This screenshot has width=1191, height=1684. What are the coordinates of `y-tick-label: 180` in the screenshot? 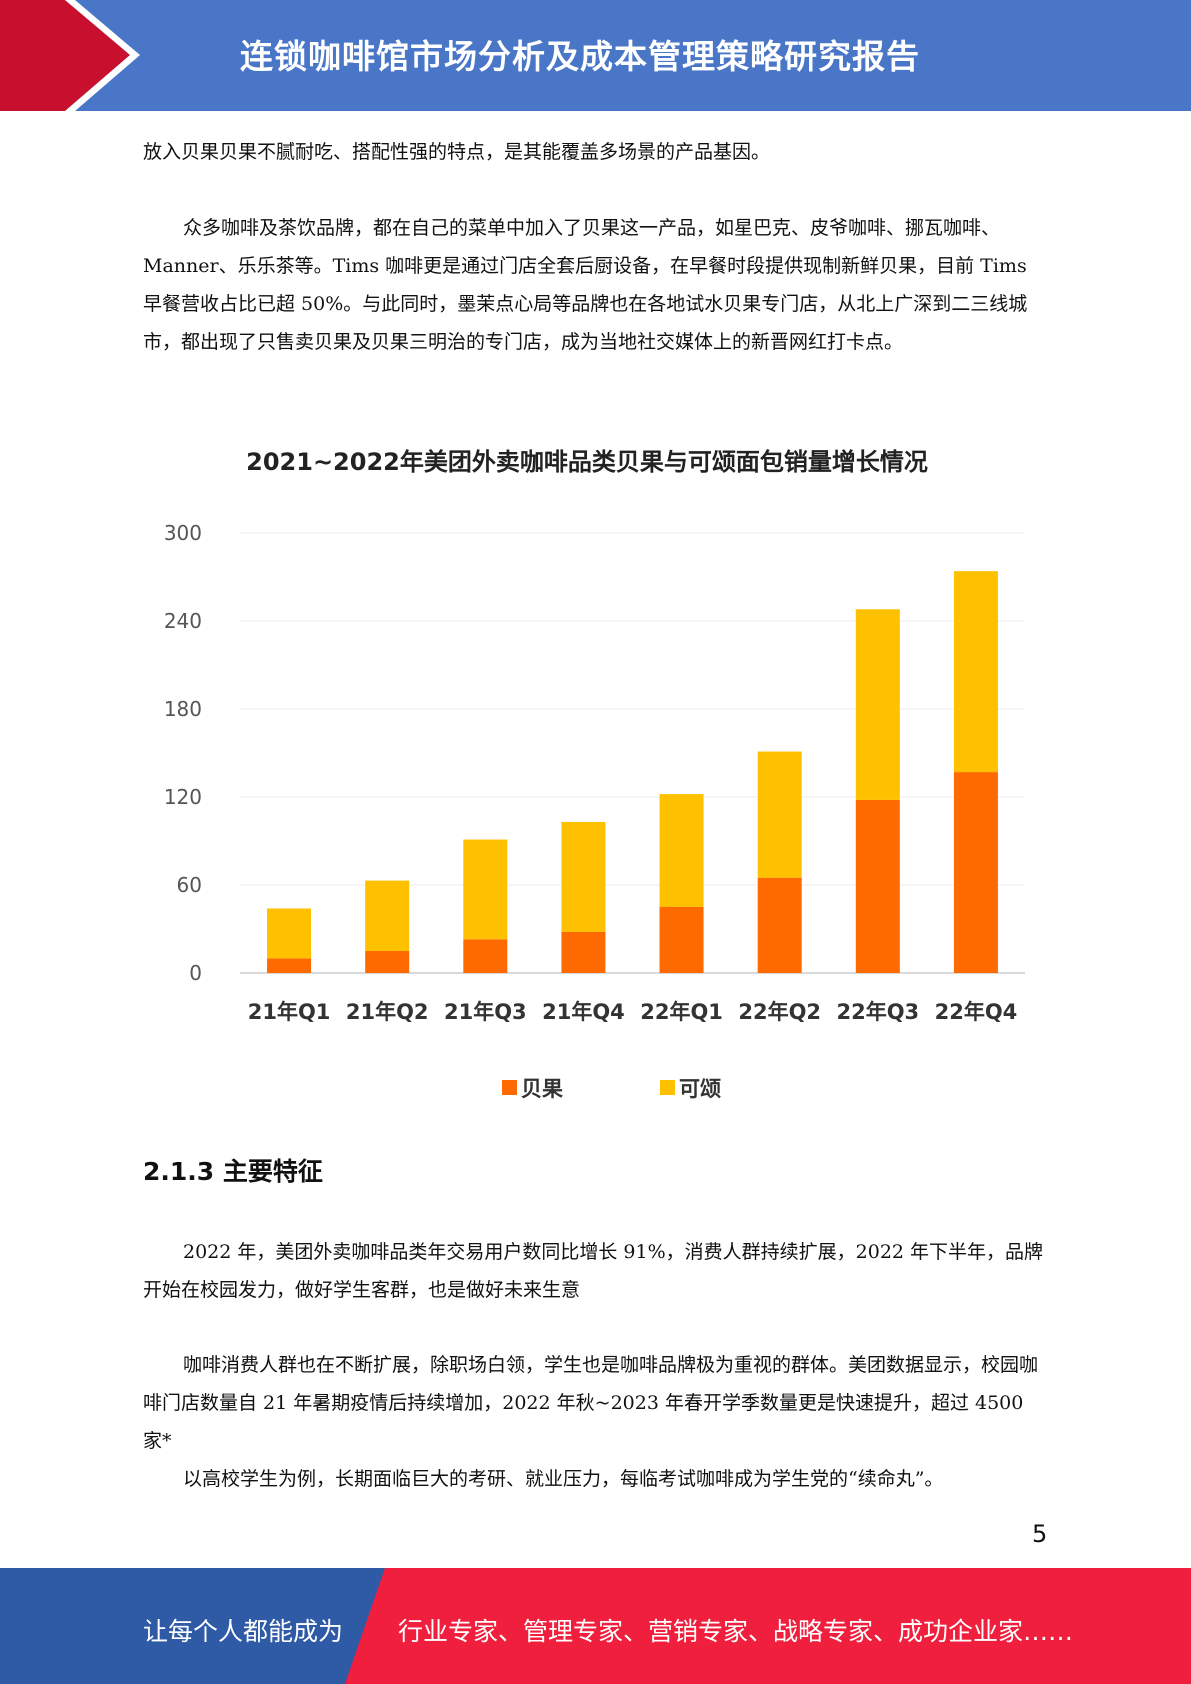 It's located at (183, 709).